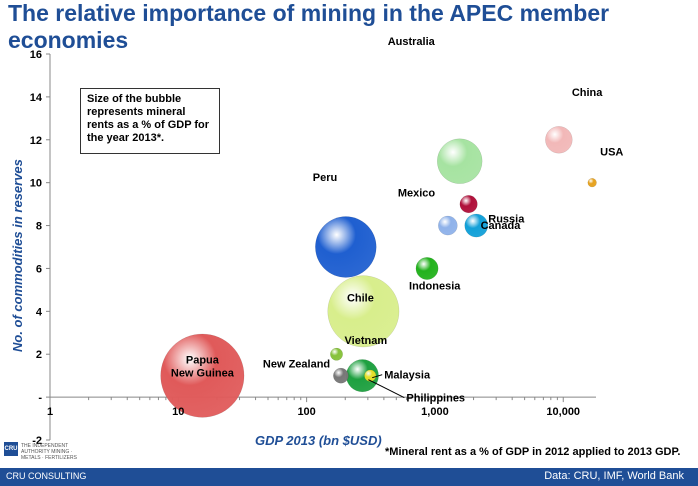 This screenshot has height=486, width=698. Describe the element at coordinates (36, 184) in the screenshot. I see `y-tick-label: 10` at that location.